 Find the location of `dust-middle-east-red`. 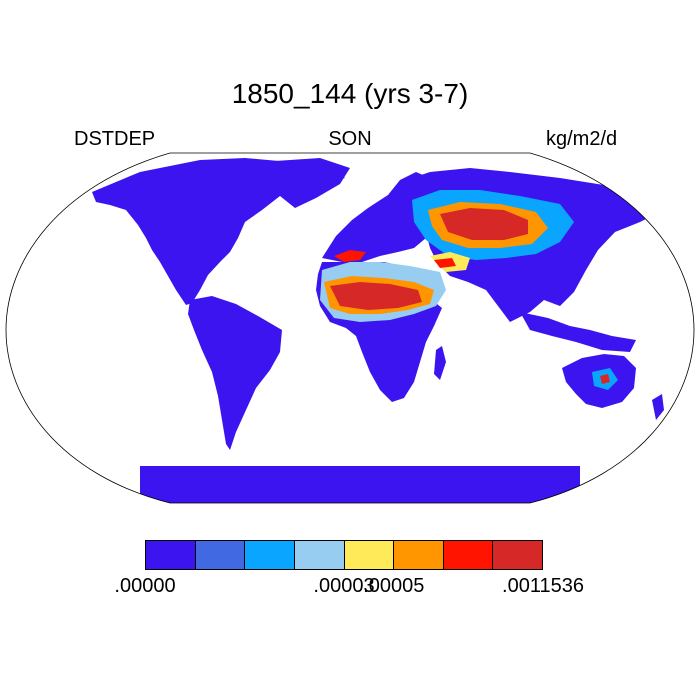

dust-middle-east-red is located at coordinates (445, 263).